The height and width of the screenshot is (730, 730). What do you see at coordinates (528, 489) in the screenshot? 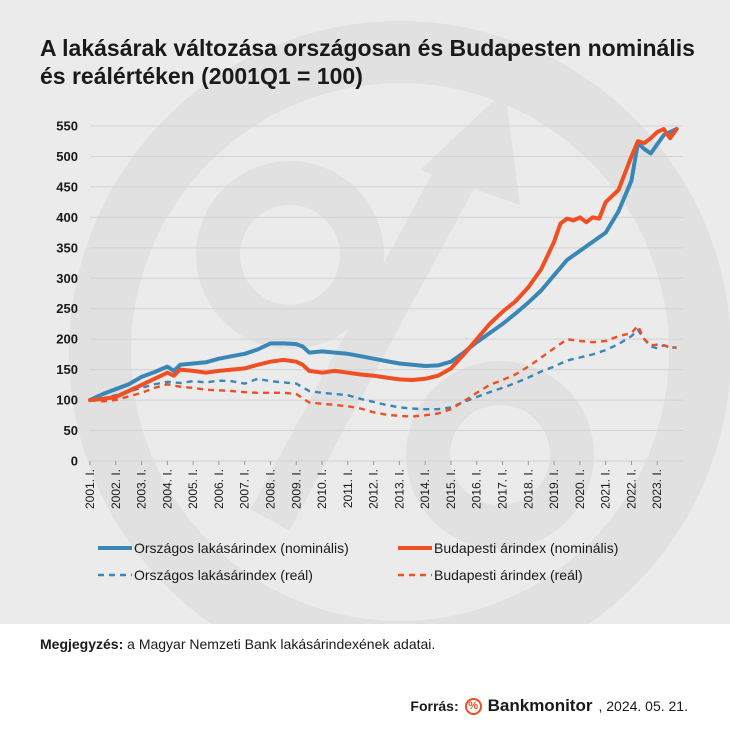
I see `x-tick-label: 2018. I.` at bounding box center [528, 489].